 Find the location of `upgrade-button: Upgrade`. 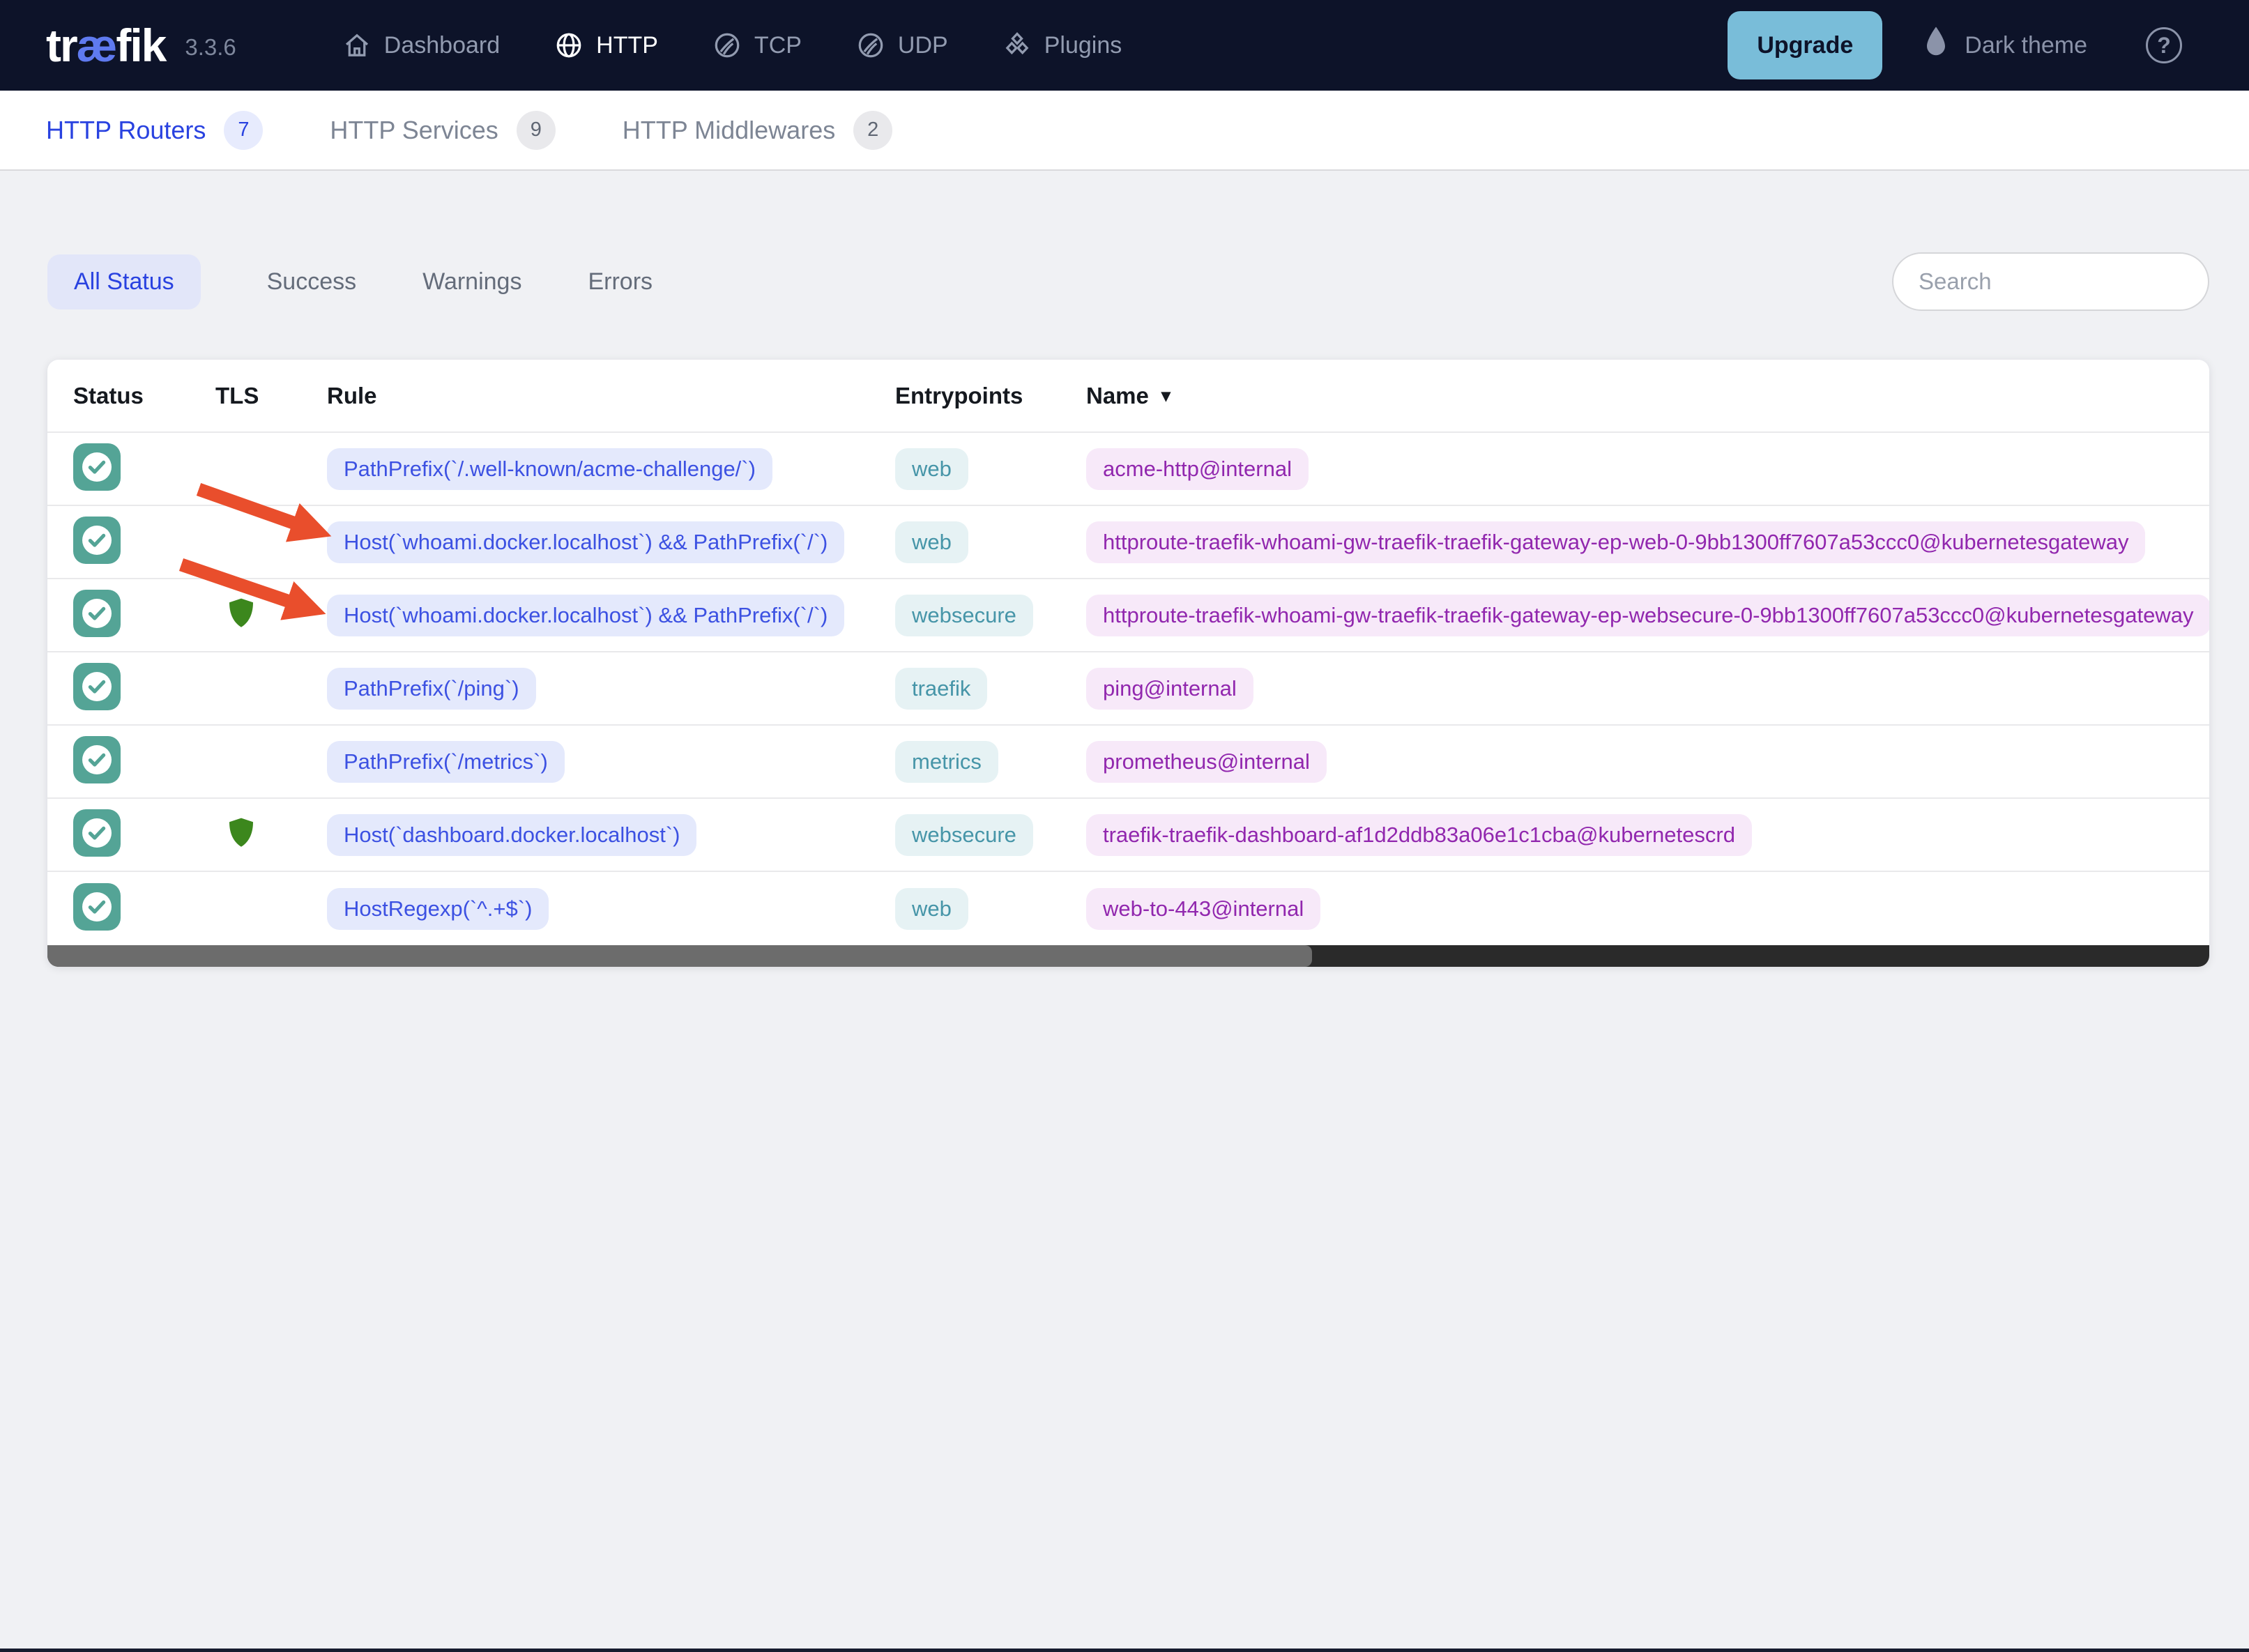

upgrade-button: Upgrade is located at coordinates (1805, 45).